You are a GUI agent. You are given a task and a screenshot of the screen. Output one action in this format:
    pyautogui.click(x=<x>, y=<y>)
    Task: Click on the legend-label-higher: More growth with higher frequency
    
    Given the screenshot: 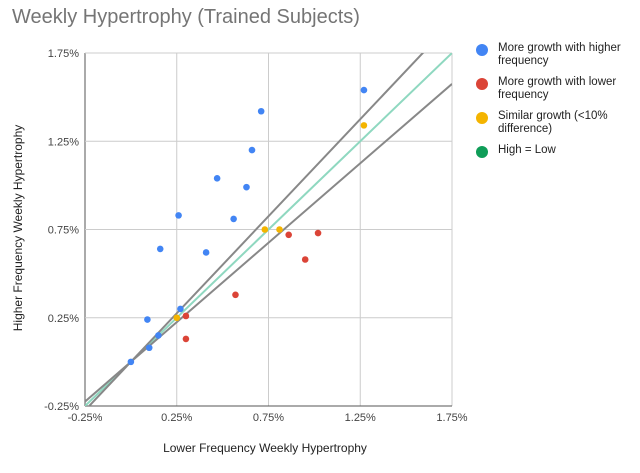 What is the action you would take?
    pyautogui.click(x=559, y=54)
    